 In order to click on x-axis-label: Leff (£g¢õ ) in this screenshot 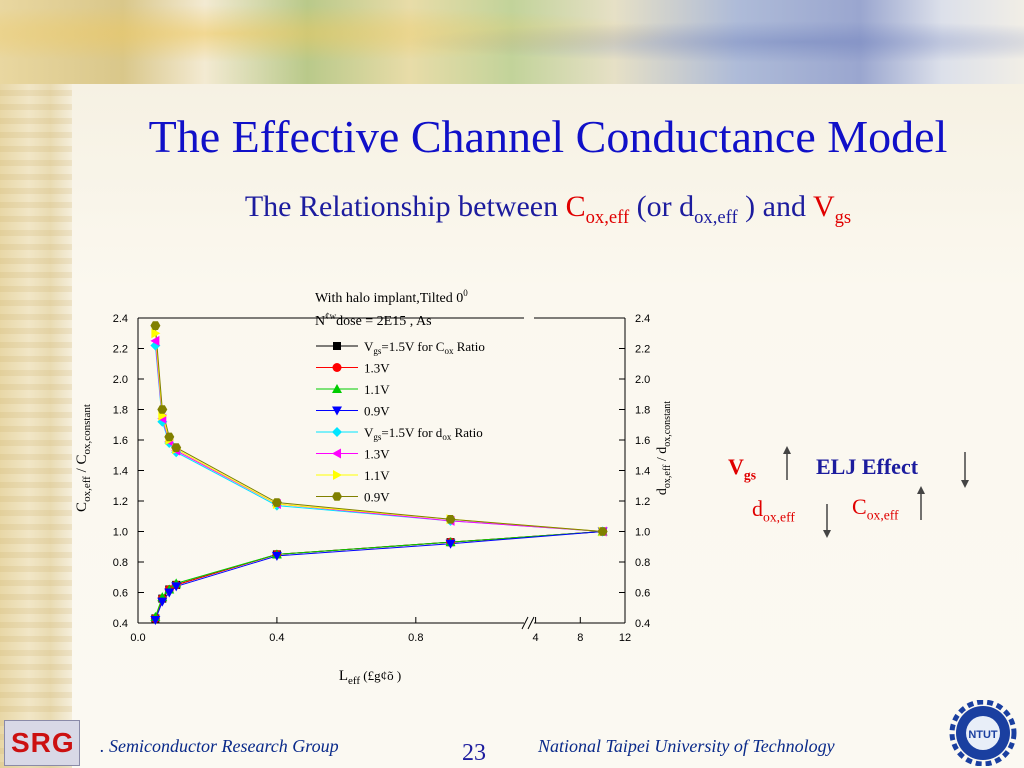, I will do `click(370, 677)`.